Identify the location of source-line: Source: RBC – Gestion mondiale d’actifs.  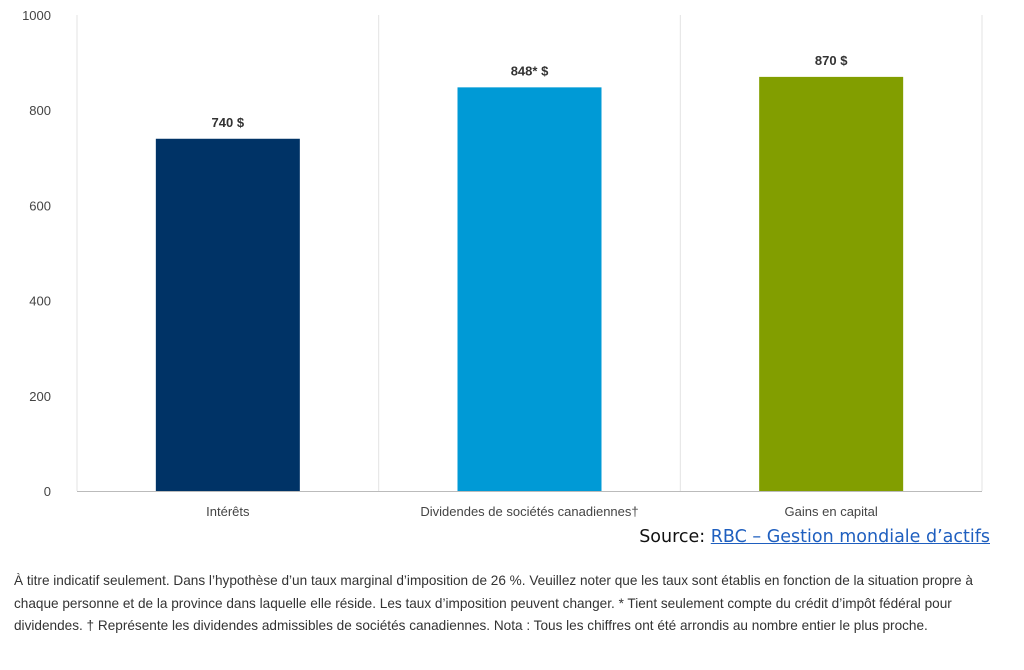
(814, 537).